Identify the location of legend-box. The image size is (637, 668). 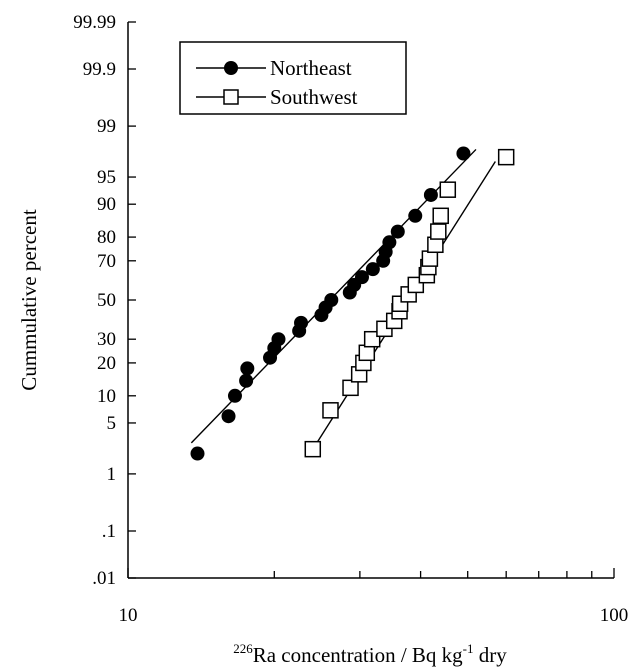
(293, 78).